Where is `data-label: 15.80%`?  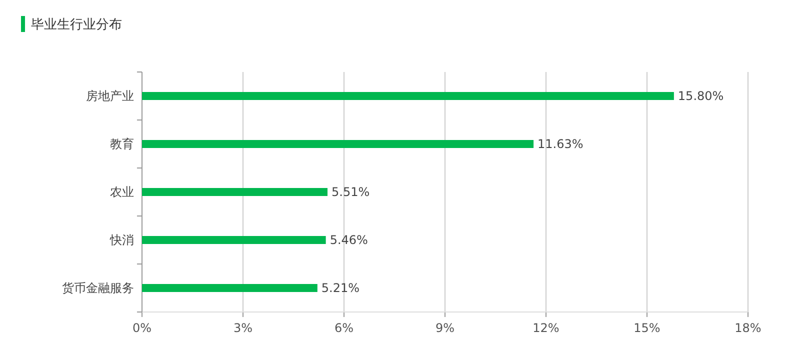
data-label: 15.80% is located at coordinates (701, 96).